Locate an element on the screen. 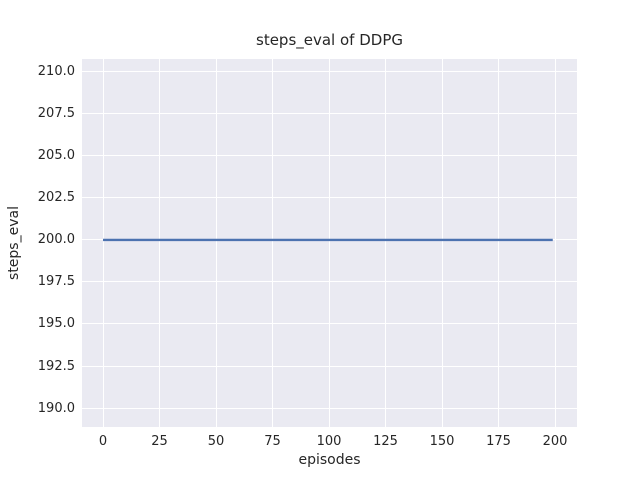 Image resolution: width=640 pixels, height=480 pixels. x-axis-label: episodes is located at coordinates (329, 460).